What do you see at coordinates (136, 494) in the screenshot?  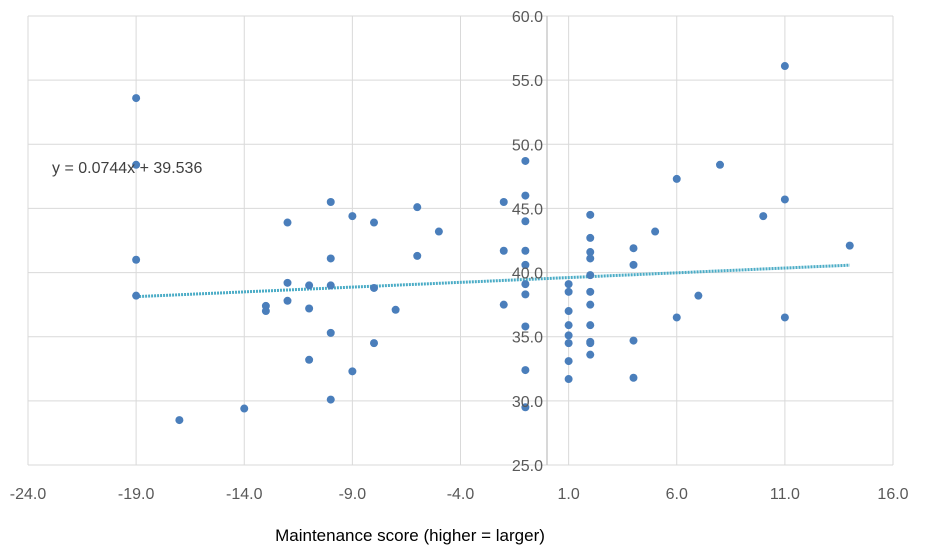 I see `x-tick-label: -19.0` at bounding box center [136, 494].